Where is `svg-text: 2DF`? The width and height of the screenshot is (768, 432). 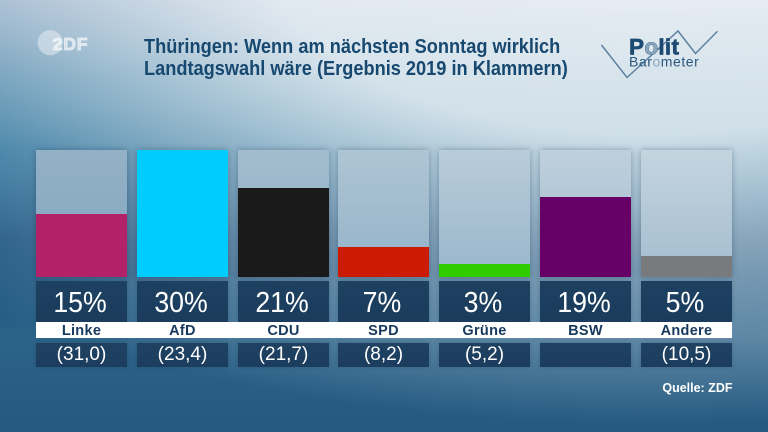
svg-text: 2DF is located at coordinates (70, 44).